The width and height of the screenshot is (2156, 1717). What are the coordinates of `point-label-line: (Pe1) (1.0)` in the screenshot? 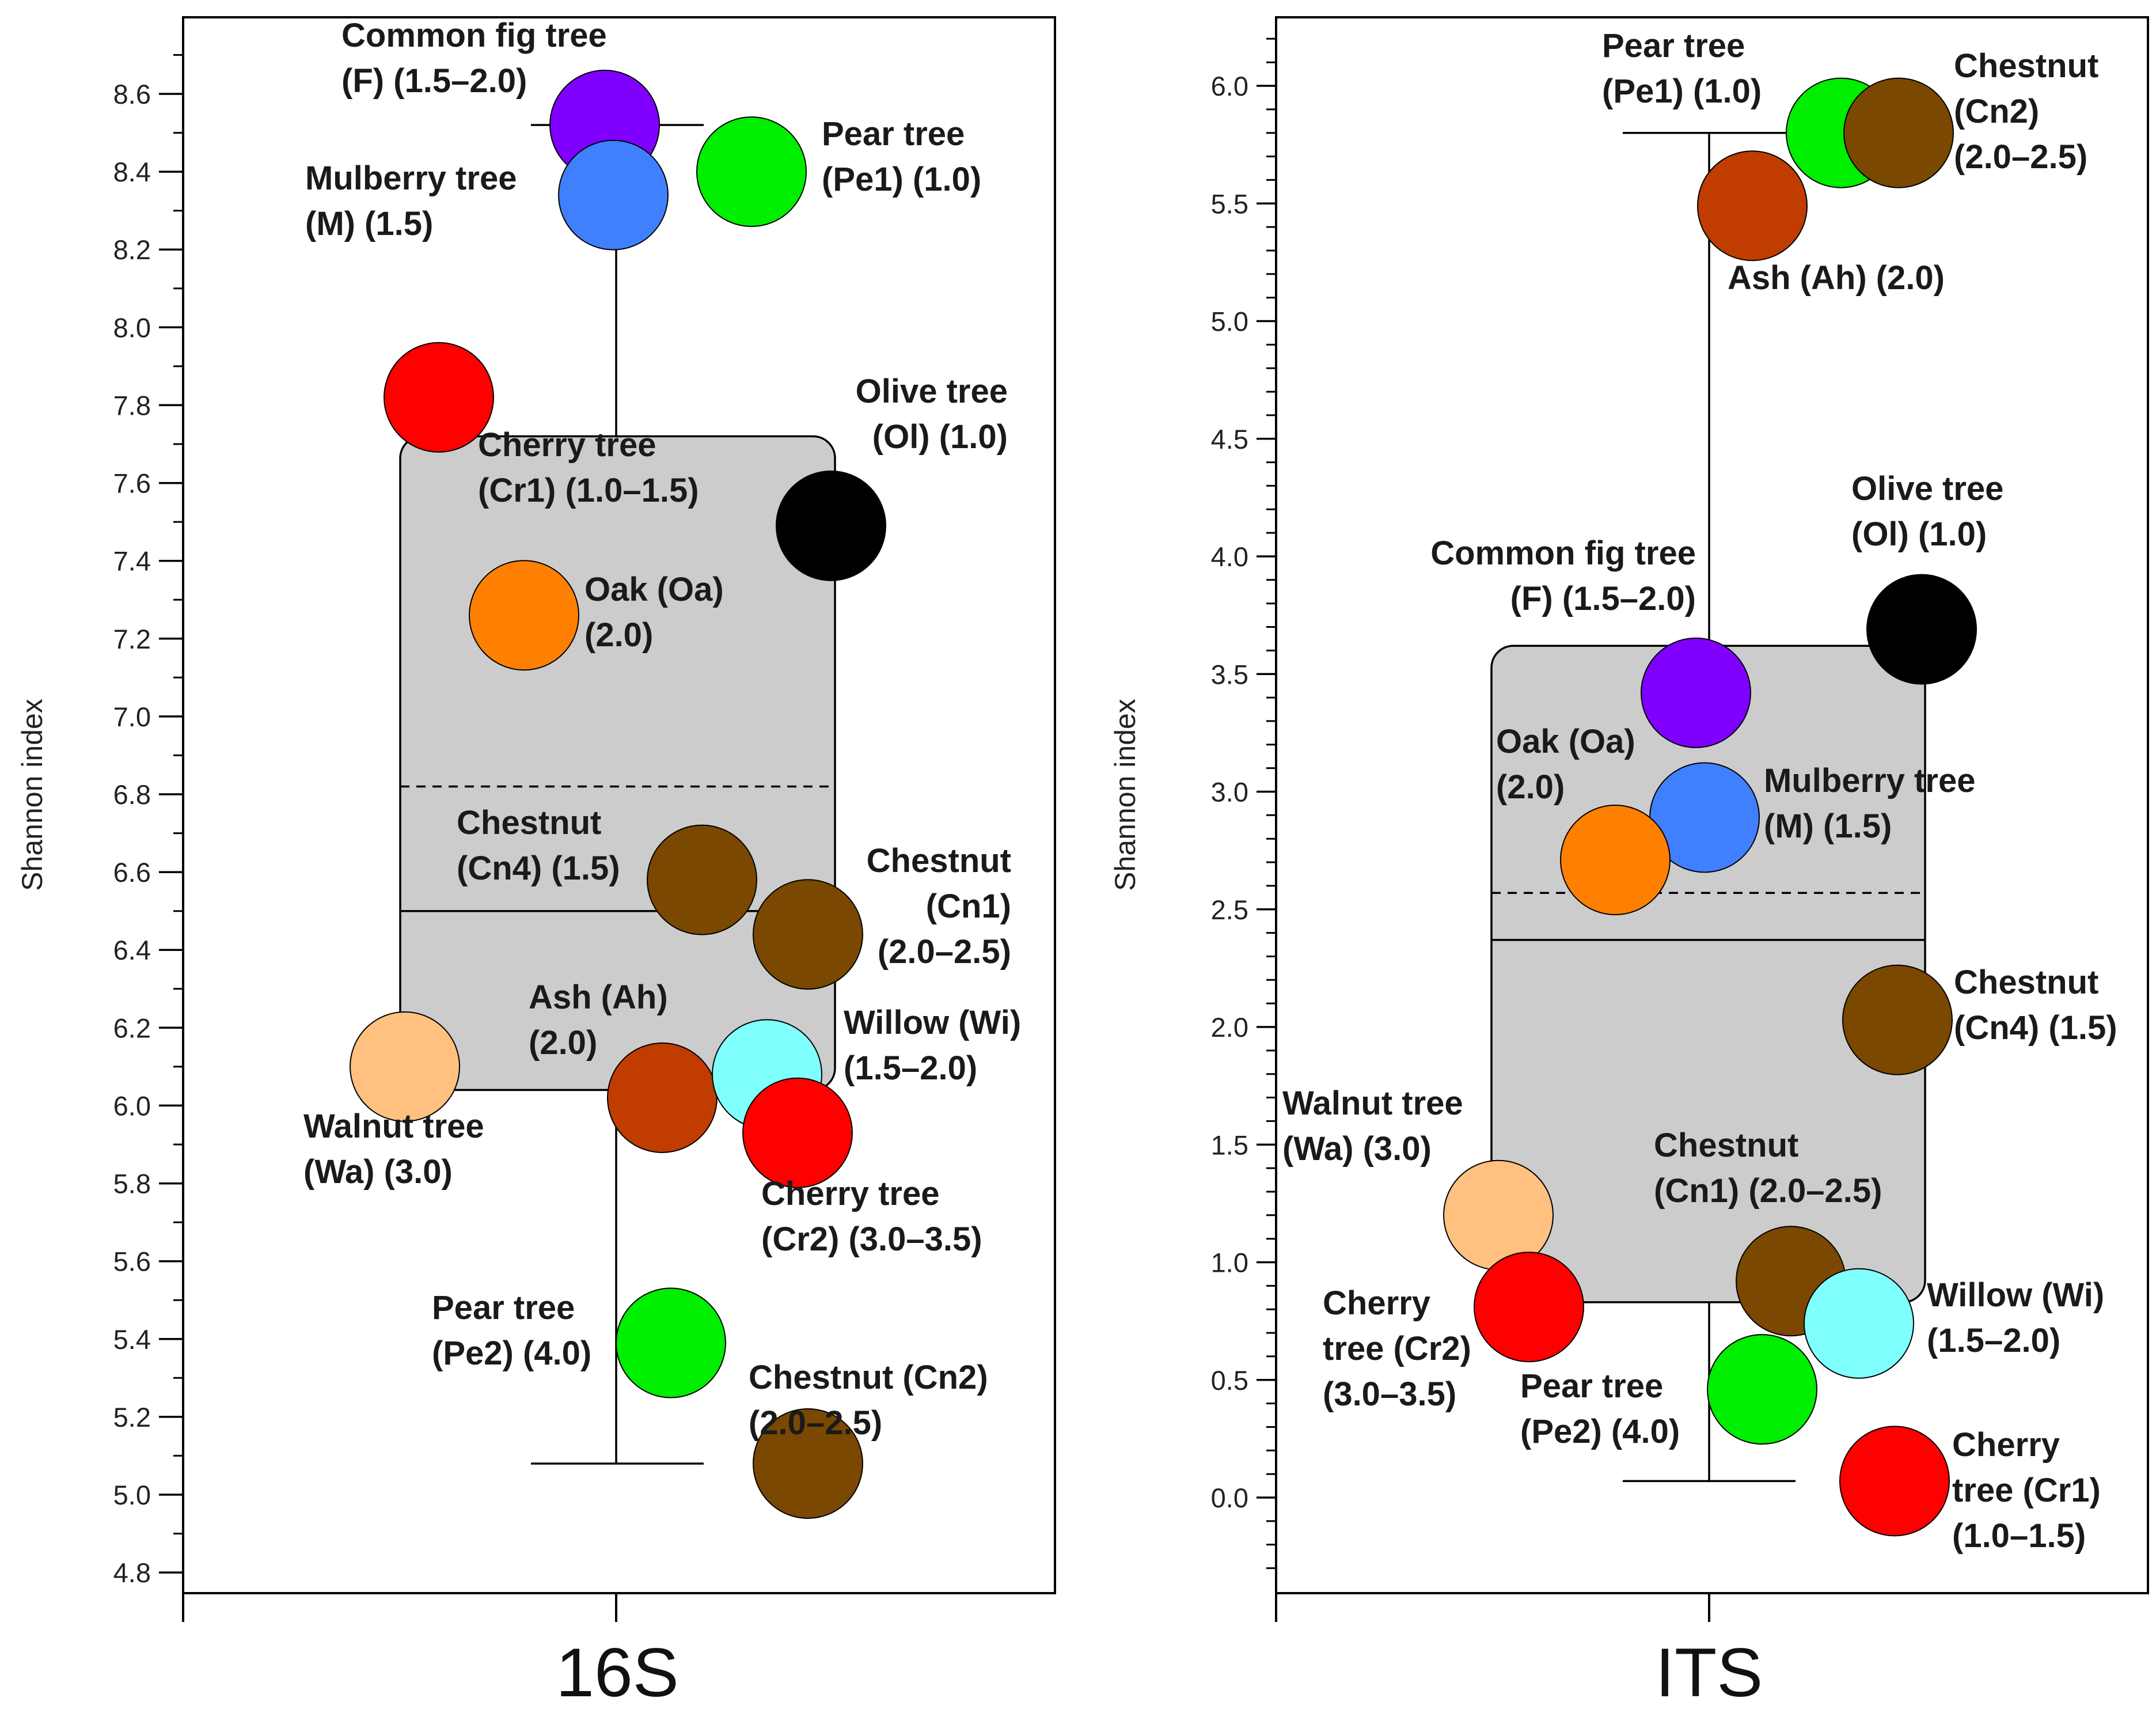 It's located at (1682, 91).